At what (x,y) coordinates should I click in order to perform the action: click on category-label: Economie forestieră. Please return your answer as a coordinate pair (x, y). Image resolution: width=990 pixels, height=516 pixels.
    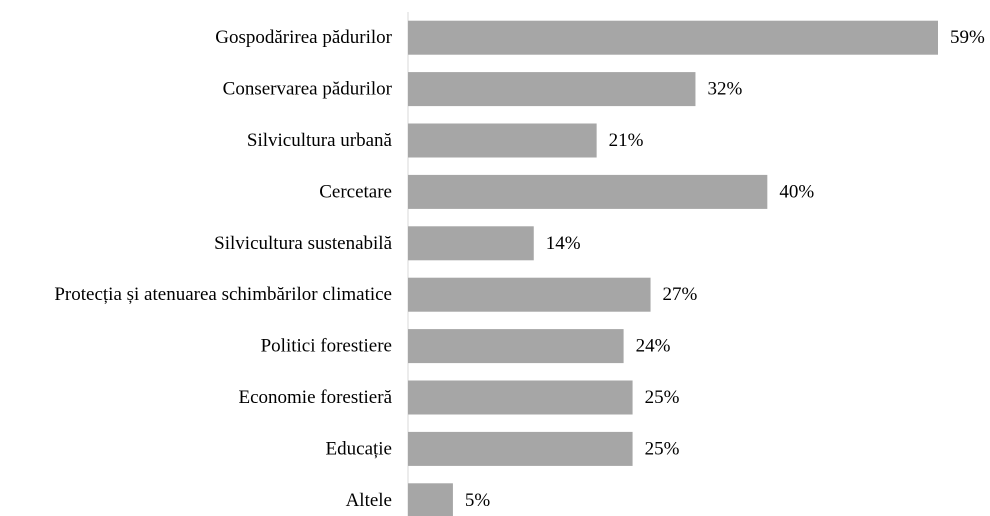
    Looking at the image, I should click on (315, 397).